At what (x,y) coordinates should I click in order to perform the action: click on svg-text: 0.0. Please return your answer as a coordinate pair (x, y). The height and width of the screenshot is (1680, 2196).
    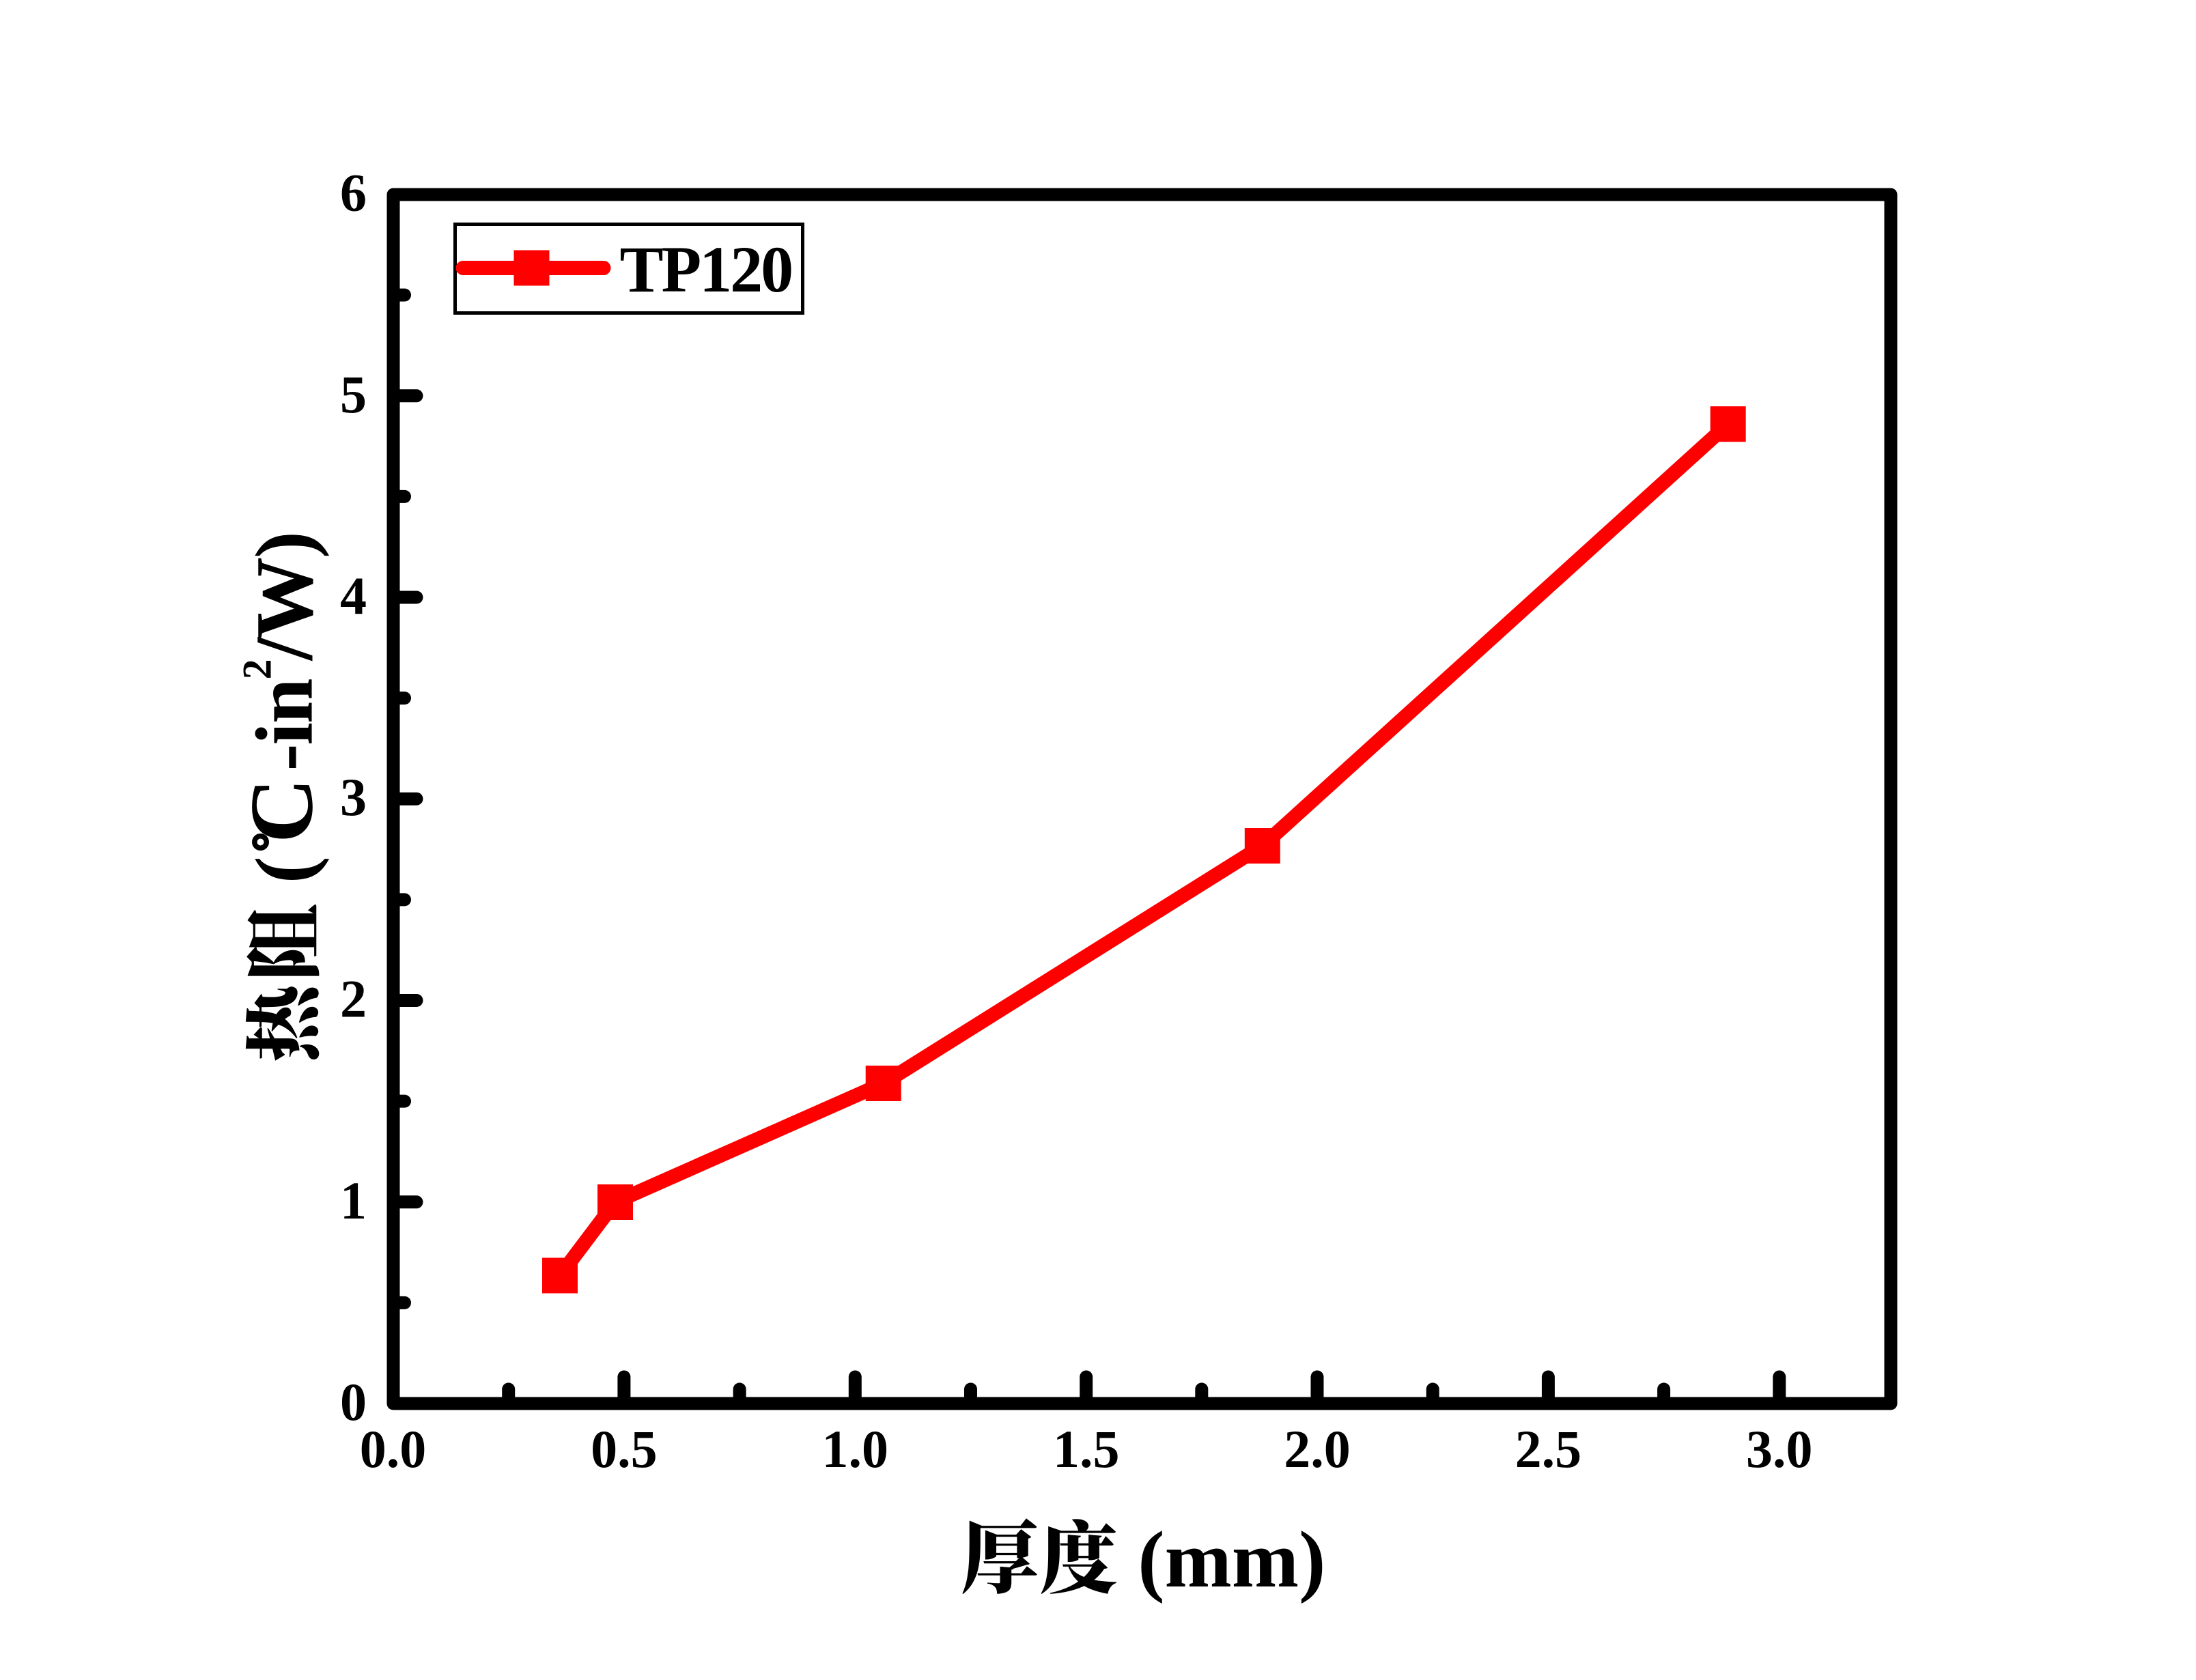
    Looking at the image, I should click on (394, 1449).